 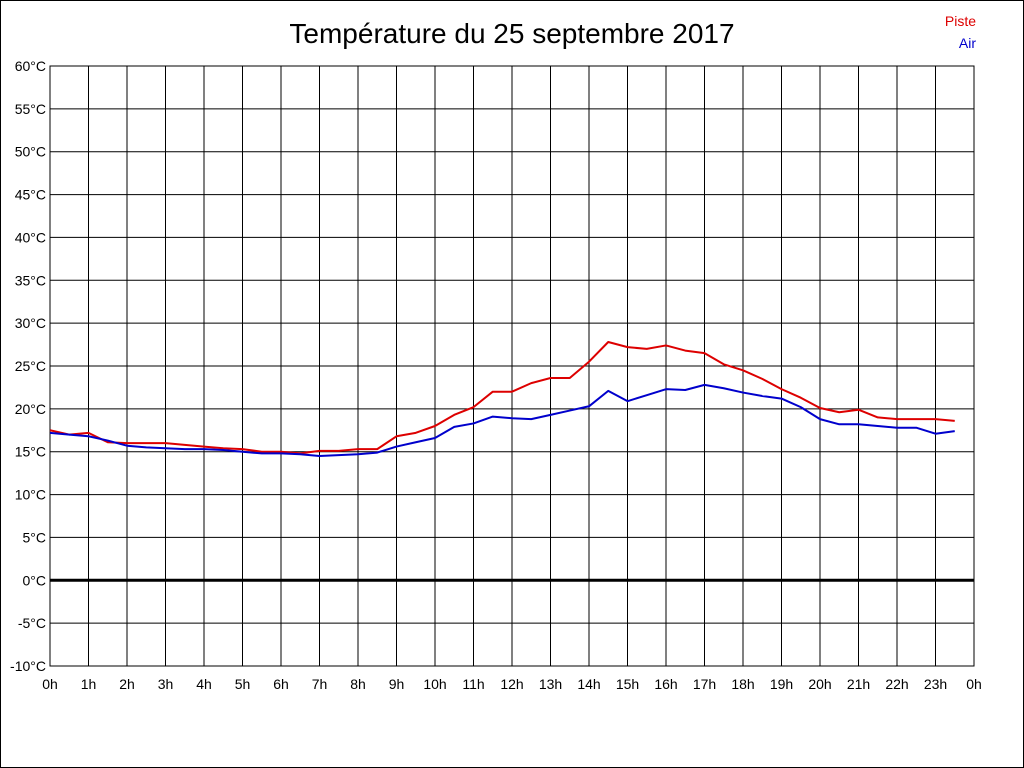 What do you see at coordinates (512, 33) in the screenshot?
I see `chart-title: Température du 25 septembre 2017` at bounding box center [512, 33].